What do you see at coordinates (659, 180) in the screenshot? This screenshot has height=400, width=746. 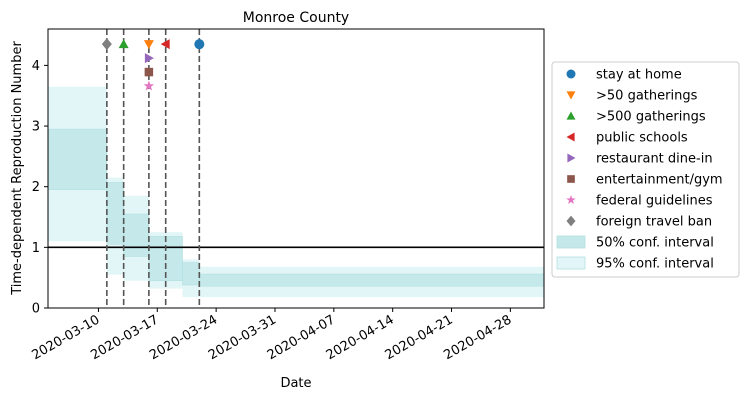 I see `legend-label-5: entertainment/gym` at bounding box center [659, 180].